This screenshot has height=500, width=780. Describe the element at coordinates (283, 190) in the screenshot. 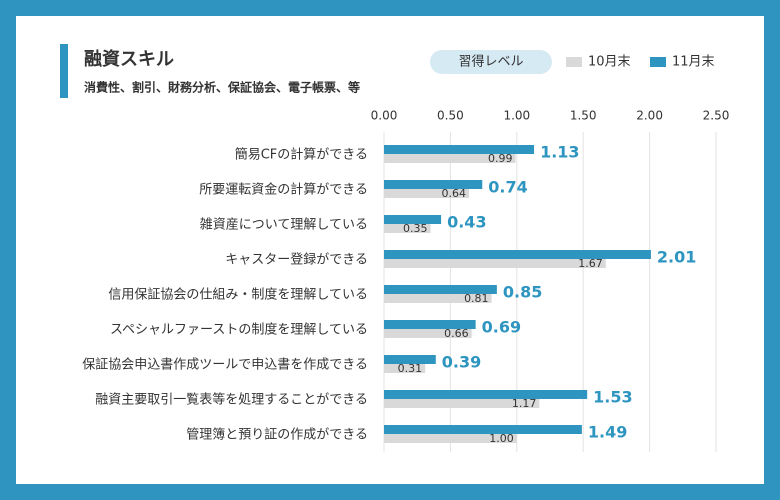

I see `y-tick-label: 所要運転資金の計算ができる` at that location.